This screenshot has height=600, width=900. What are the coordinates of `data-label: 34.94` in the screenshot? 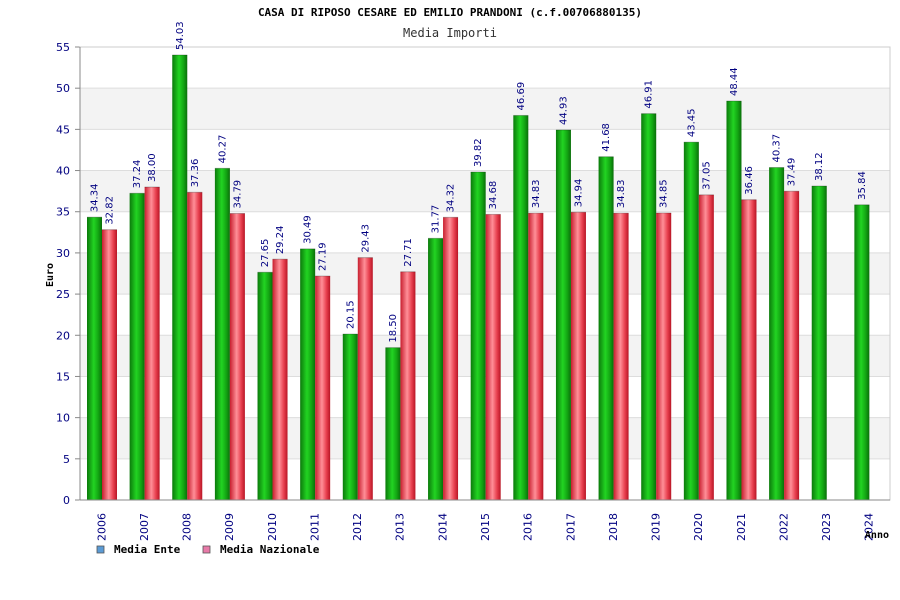 It's located at (578, 193).